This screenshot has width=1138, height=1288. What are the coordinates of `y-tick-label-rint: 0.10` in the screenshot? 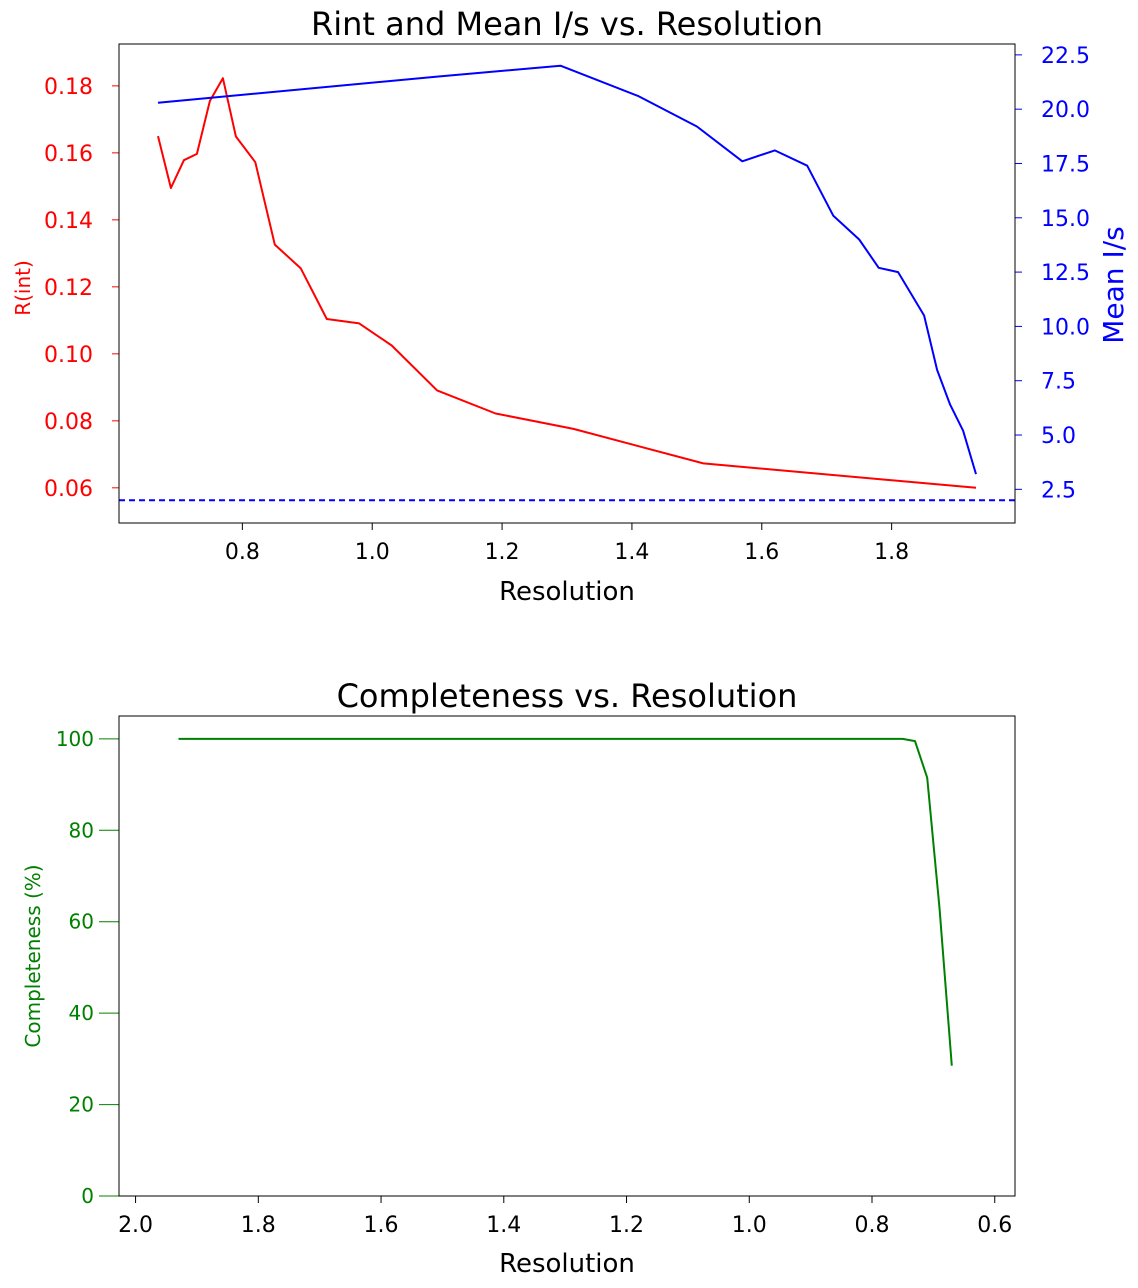 It's located at (68, 355).